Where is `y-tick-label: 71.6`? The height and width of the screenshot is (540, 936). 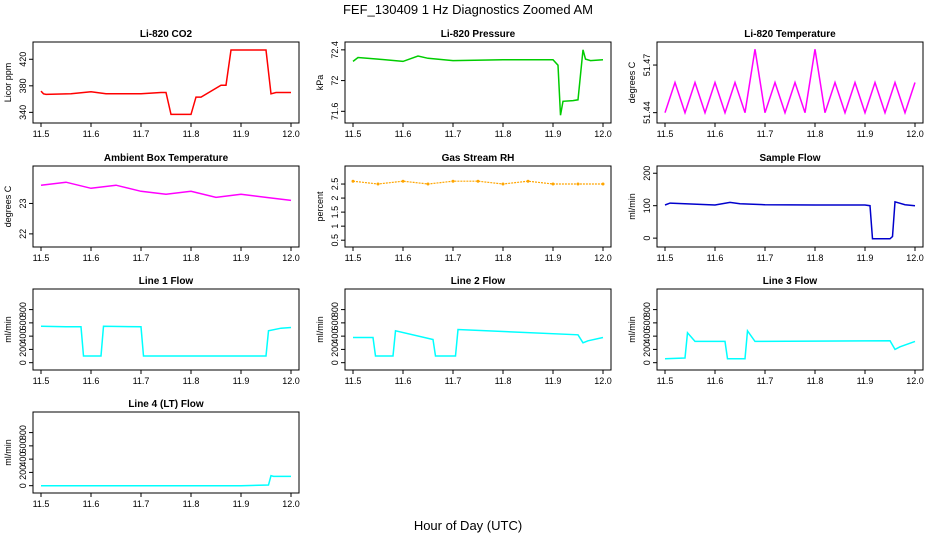 y-tick-label: 71.6 is located at coordinates (335, 112).